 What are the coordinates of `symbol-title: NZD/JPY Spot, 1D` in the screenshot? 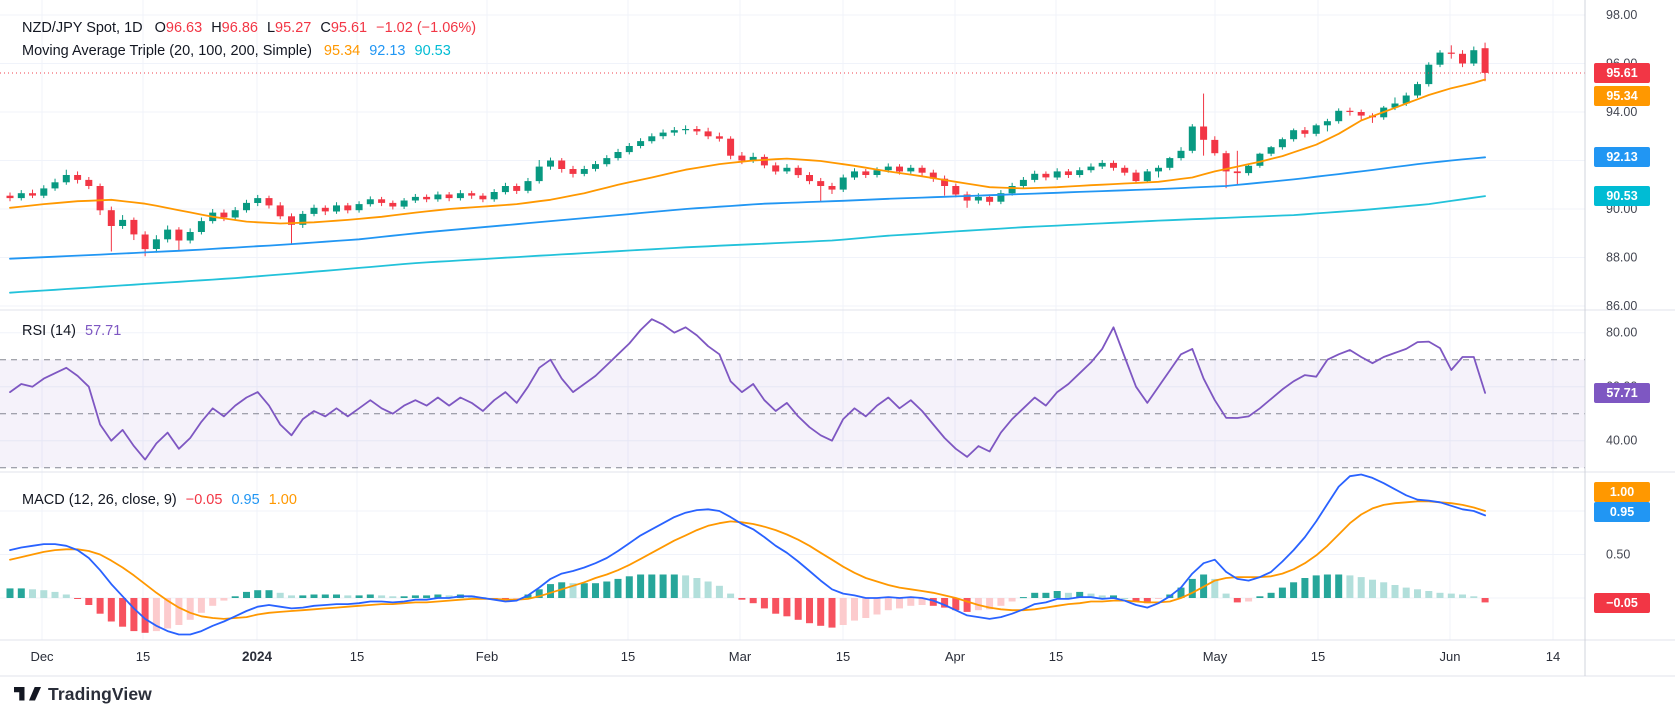 It's located at (82, 28).